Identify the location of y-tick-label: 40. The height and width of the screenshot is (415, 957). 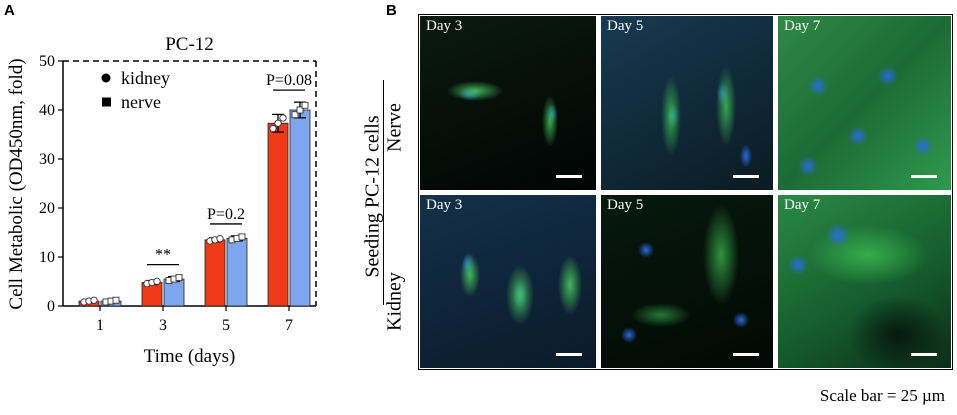
(47, 110).